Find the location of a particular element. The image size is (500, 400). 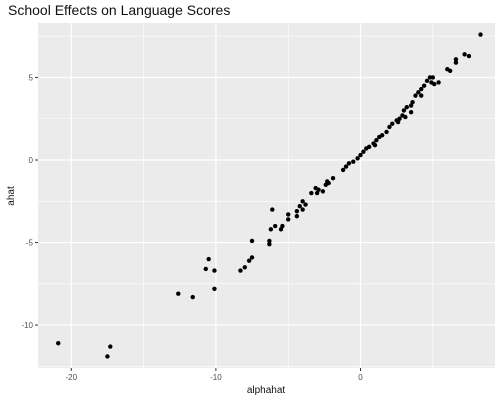

y-tick-label: 0 is located at coordinates (31, 160).